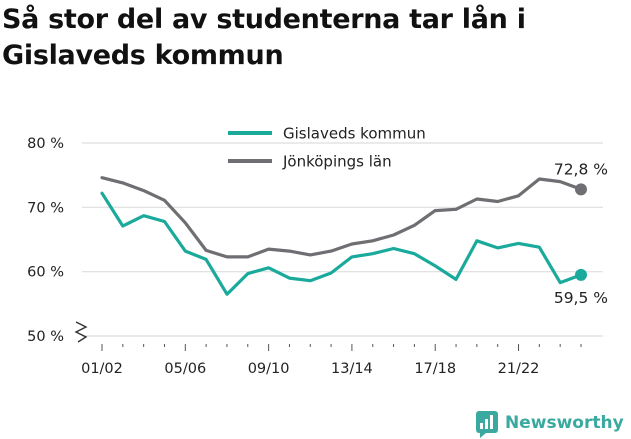  I want to click on y-tick-label: 60 %, so click(45, 273).